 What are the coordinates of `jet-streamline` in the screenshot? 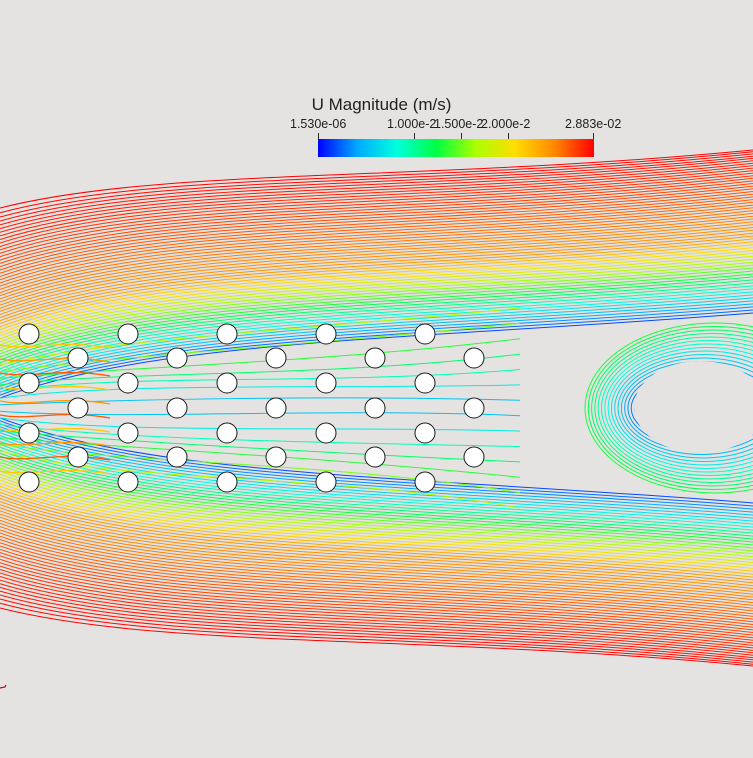 It's located at (55, 416).